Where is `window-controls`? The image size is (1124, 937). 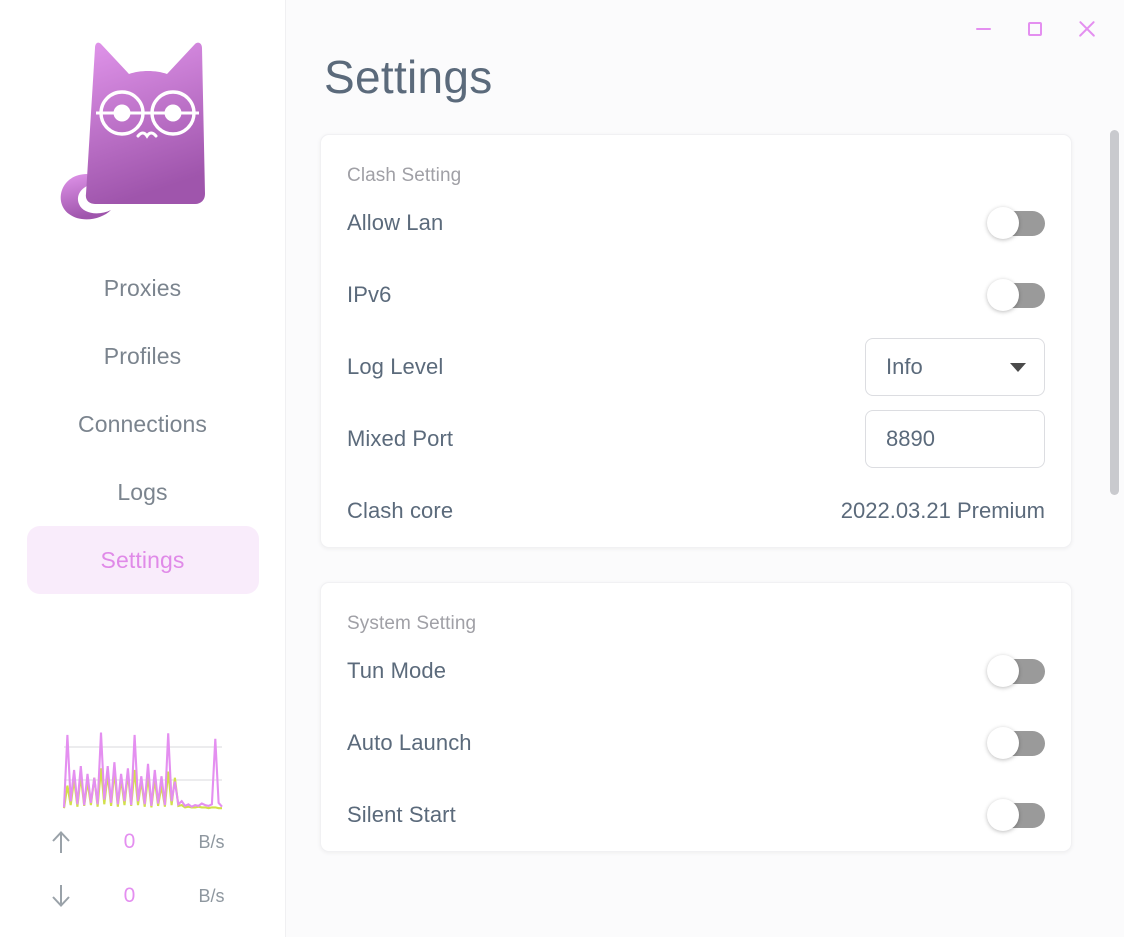
window-controls is located at coordinates (1042, 29).